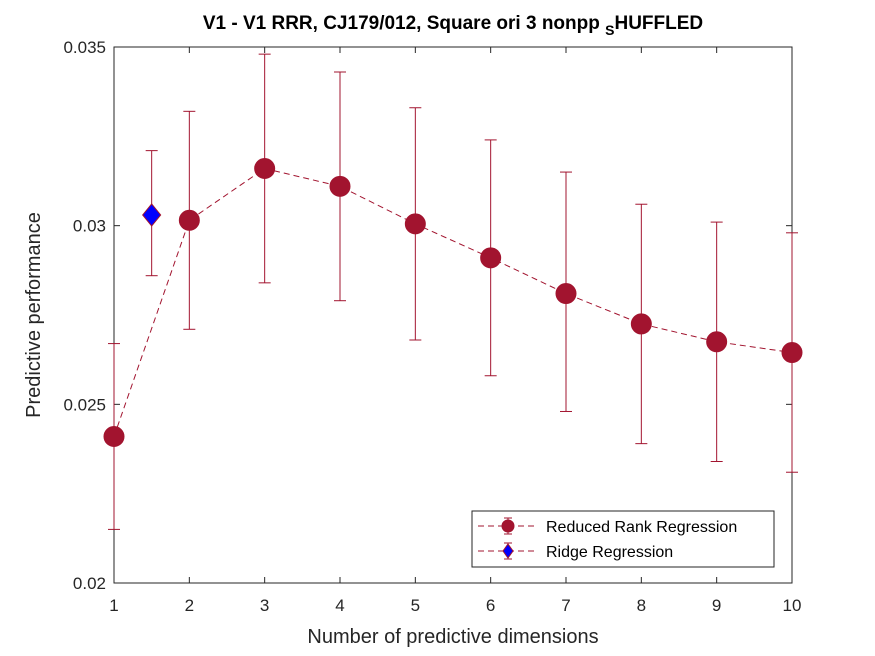 The image size is (875, 656). I want to click on y-tick-label: 0.02, so click(89, 583).